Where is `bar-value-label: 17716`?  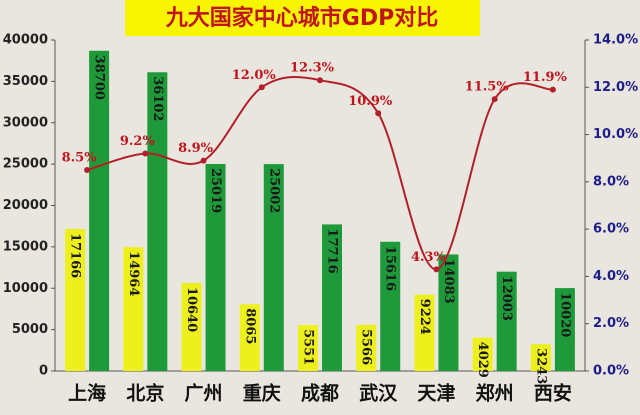
bar-value-label: 17716 is located at coordinates (332, 250).